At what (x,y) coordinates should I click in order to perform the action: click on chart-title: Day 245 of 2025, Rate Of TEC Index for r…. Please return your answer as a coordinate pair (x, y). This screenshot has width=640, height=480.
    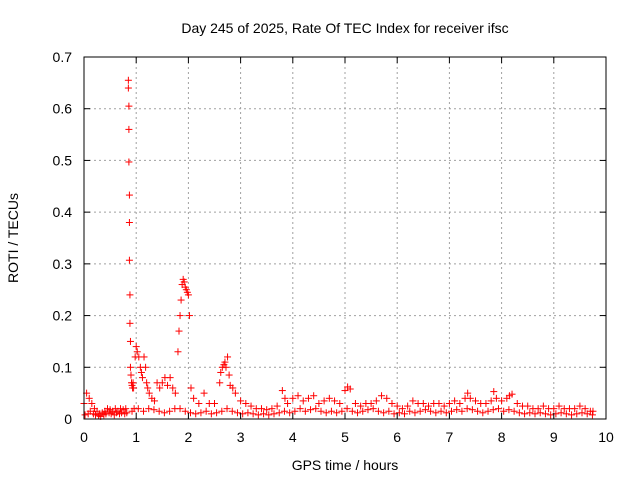
    Looking at the image, I should click on (344, 28).